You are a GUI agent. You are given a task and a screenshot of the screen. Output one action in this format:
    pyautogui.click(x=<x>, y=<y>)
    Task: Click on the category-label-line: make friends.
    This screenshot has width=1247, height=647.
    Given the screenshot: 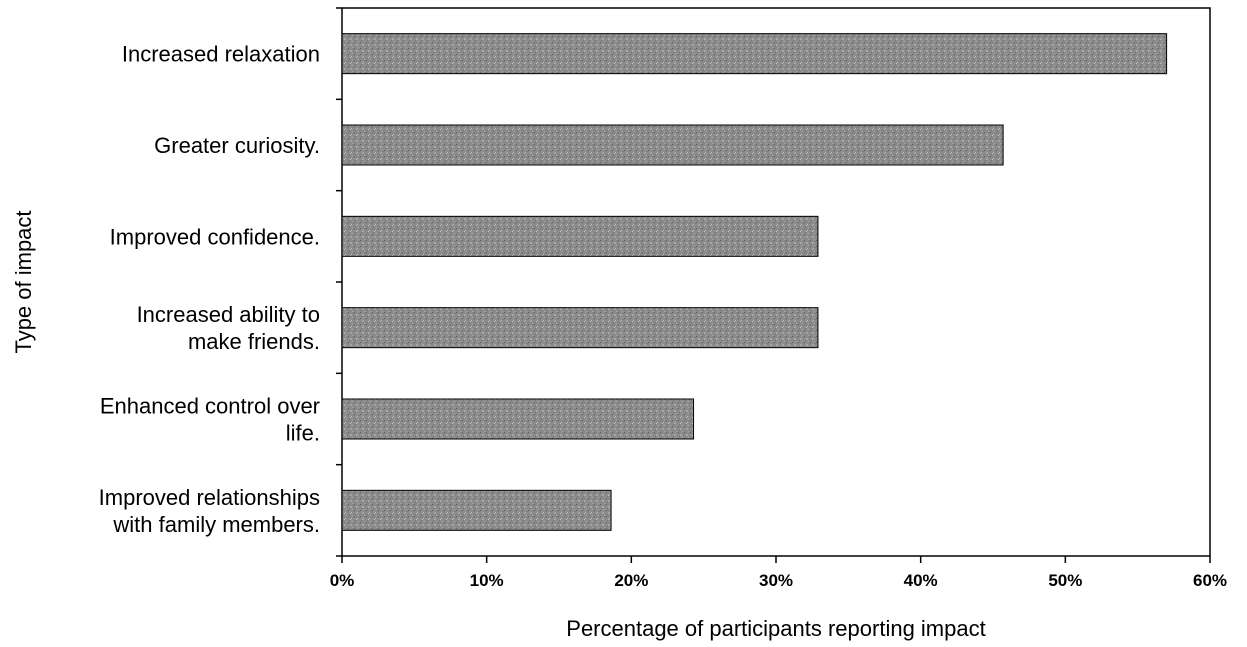 What is the action you would take?
    pyautogui.click(x=254, y=341)
    